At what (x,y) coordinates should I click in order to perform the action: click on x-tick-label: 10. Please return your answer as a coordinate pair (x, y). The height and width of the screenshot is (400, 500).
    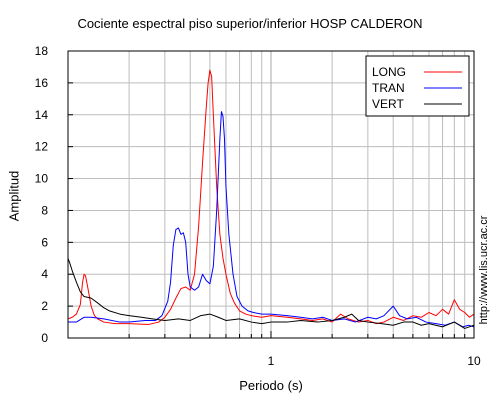
    Looking at the image, I should click on (474, 361).